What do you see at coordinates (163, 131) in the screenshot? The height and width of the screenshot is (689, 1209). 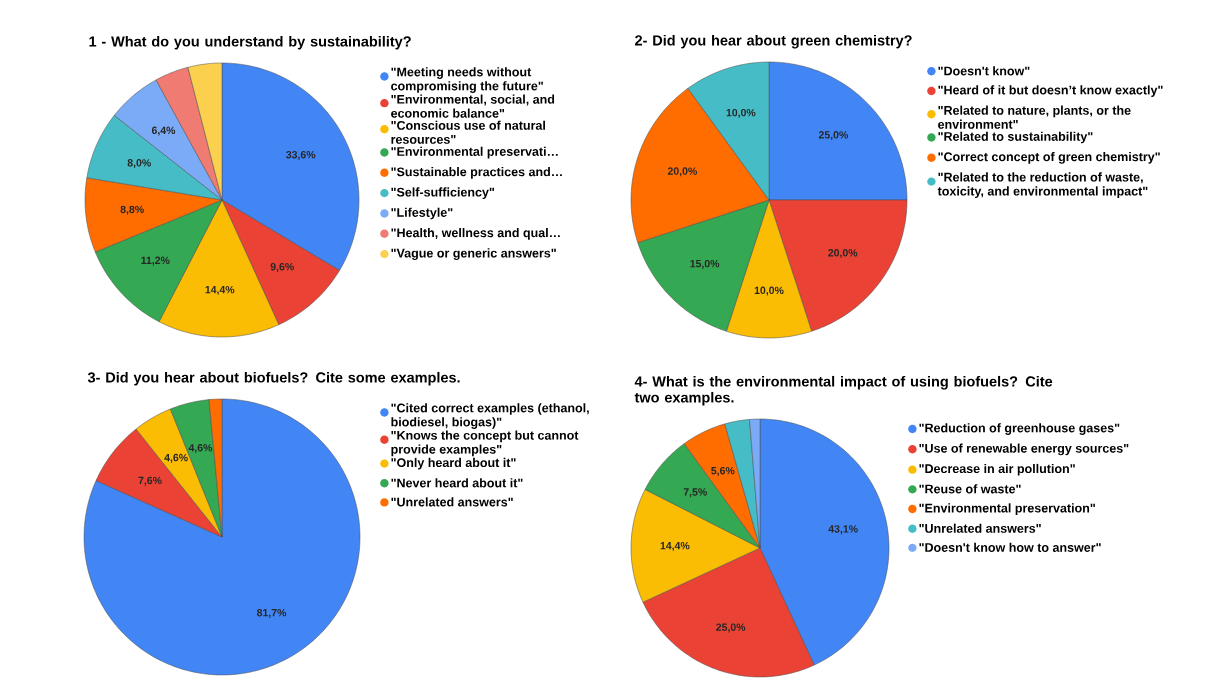 I see `data-label: 6,4%` at bounding box center [163, 131].